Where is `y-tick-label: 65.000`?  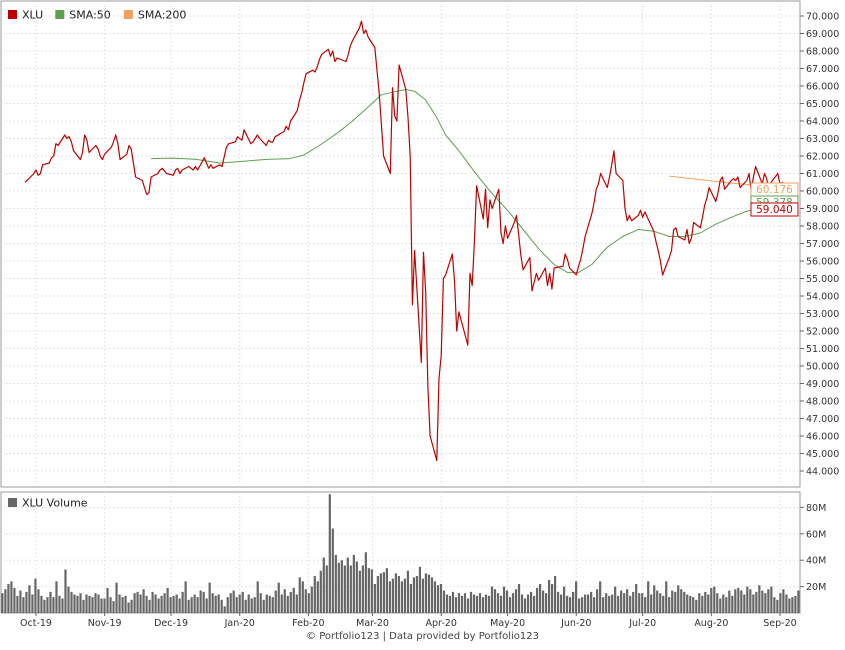 y-tick-label: 65.000 is located at coordinates (822, 104).